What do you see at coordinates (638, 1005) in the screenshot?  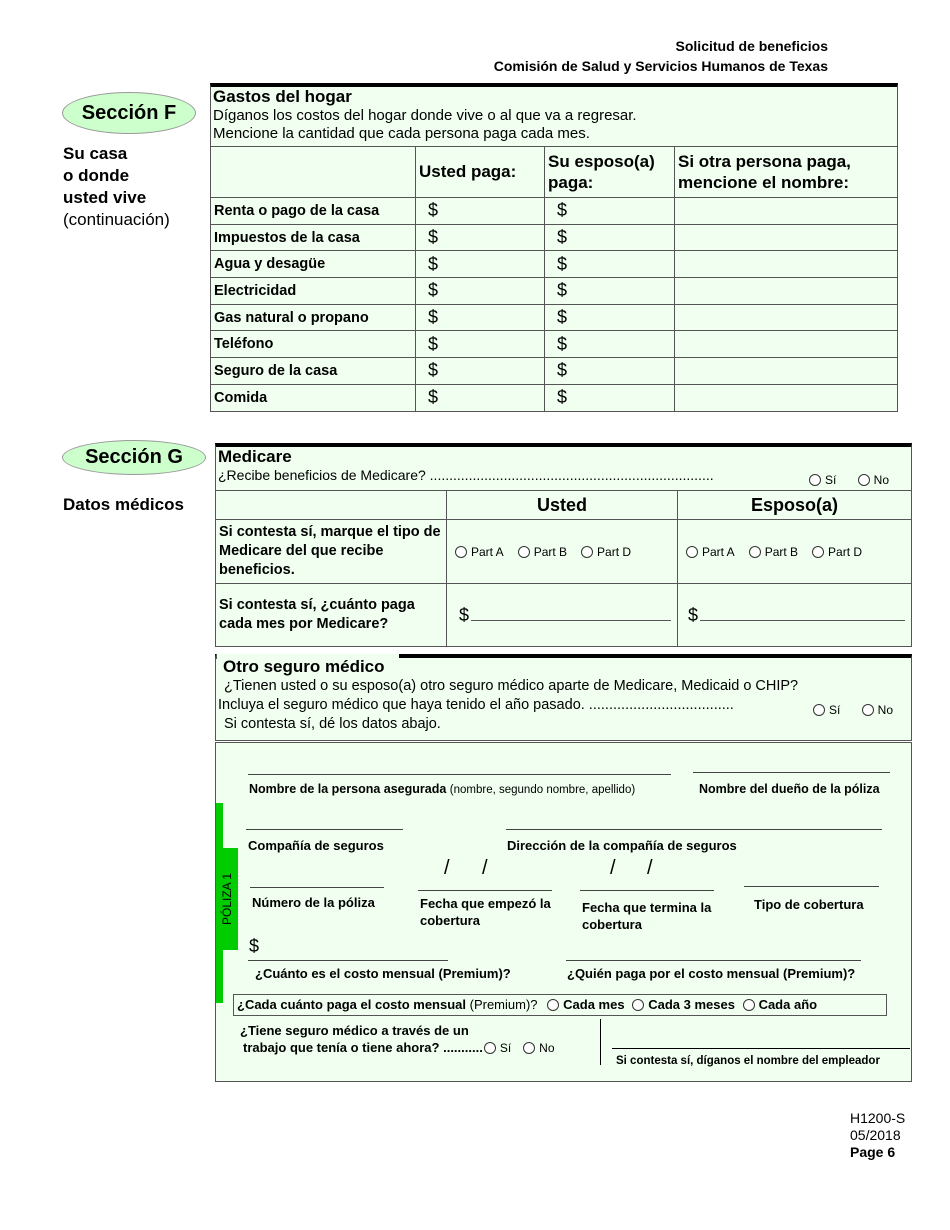 I see `radio-quarterly` at bounding box center [638, 1005].